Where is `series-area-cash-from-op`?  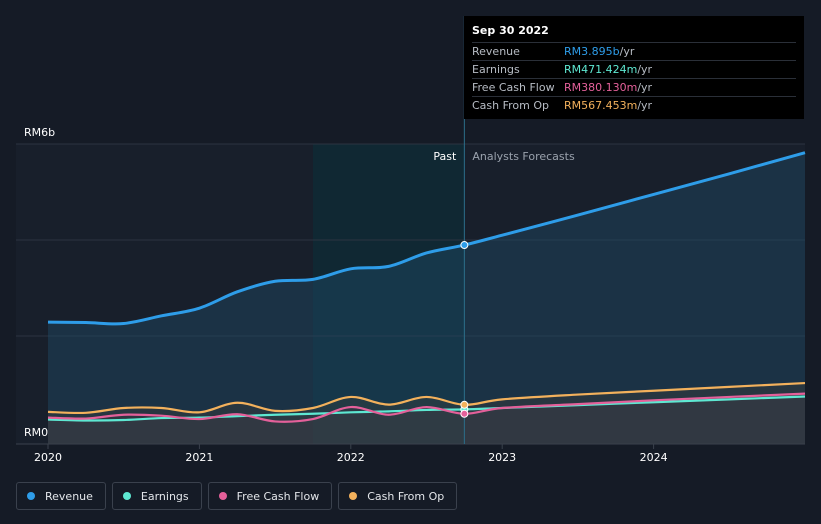
series-area-cash-from-op is located at coordinates (426, 413).